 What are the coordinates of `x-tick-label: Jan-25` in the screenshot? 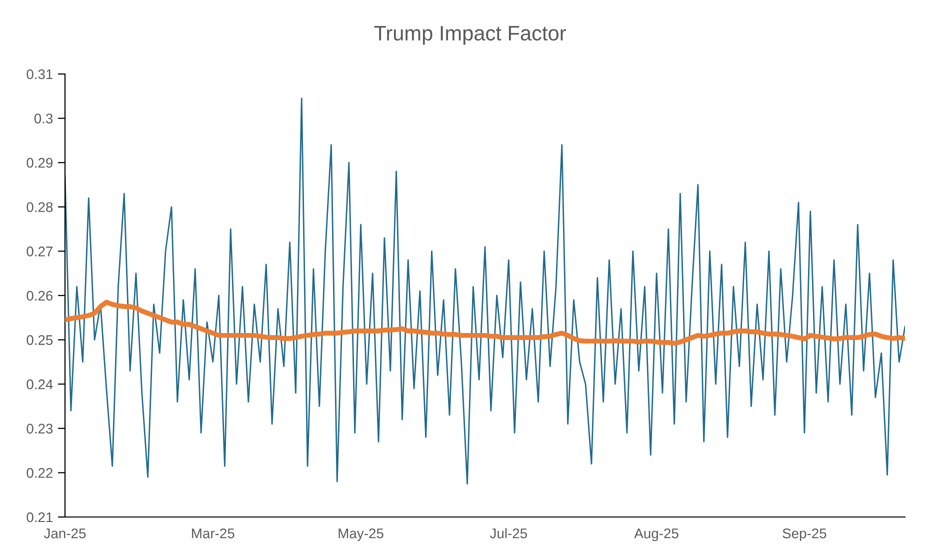 It's located at (65, 533).